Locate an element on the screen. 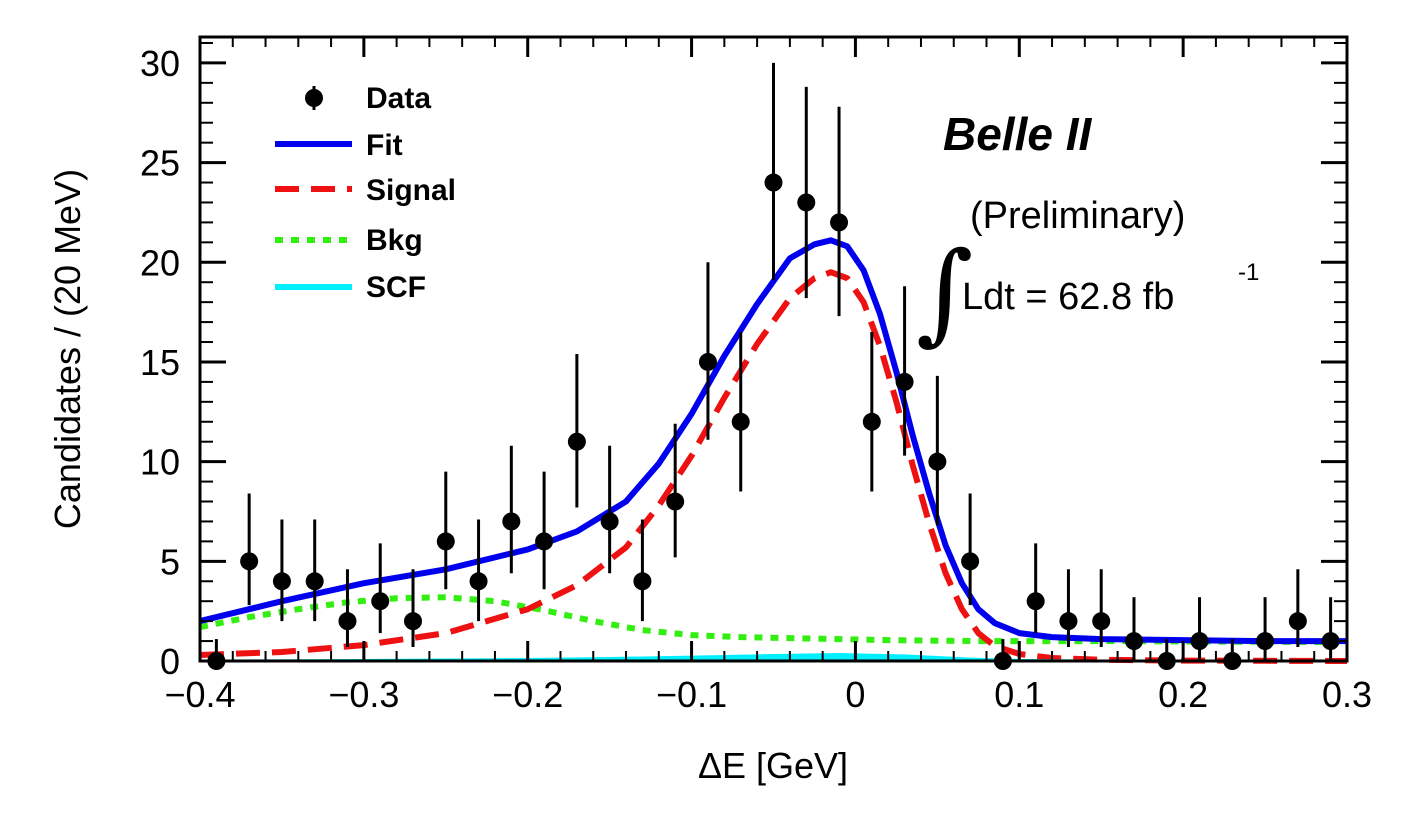  y-tick-label: 0 is located at coordinates (170, 661).